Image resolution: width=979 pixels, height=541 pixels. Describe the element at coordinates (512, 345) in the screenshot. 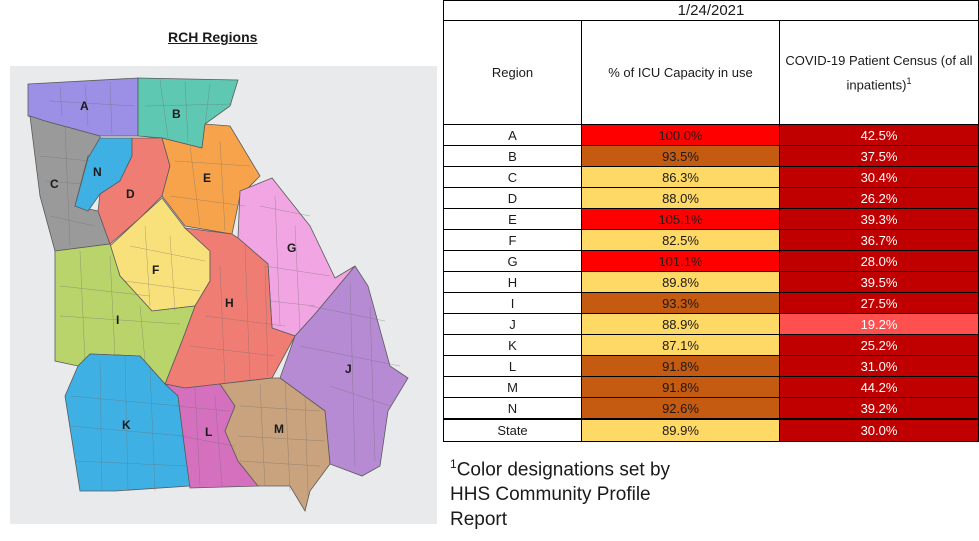

I see `cell-region: K` at that location.